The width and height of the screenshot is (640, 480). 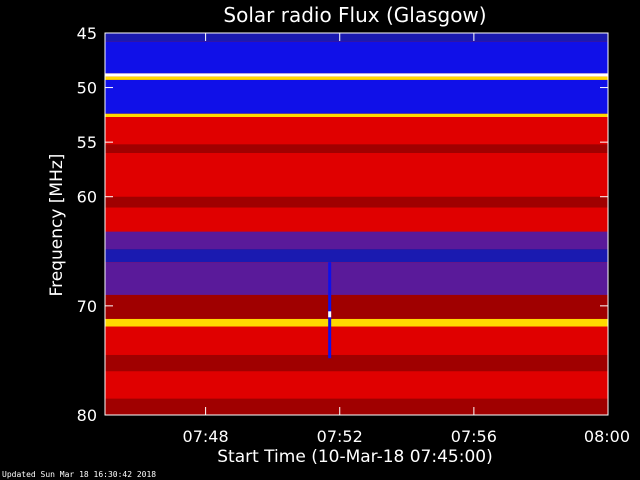 What do you see at coordinates (354, 15) in the screenshot?
I see `chart-title: Solar radio Flux (Glasgow)` at bounding box center [354, 15].